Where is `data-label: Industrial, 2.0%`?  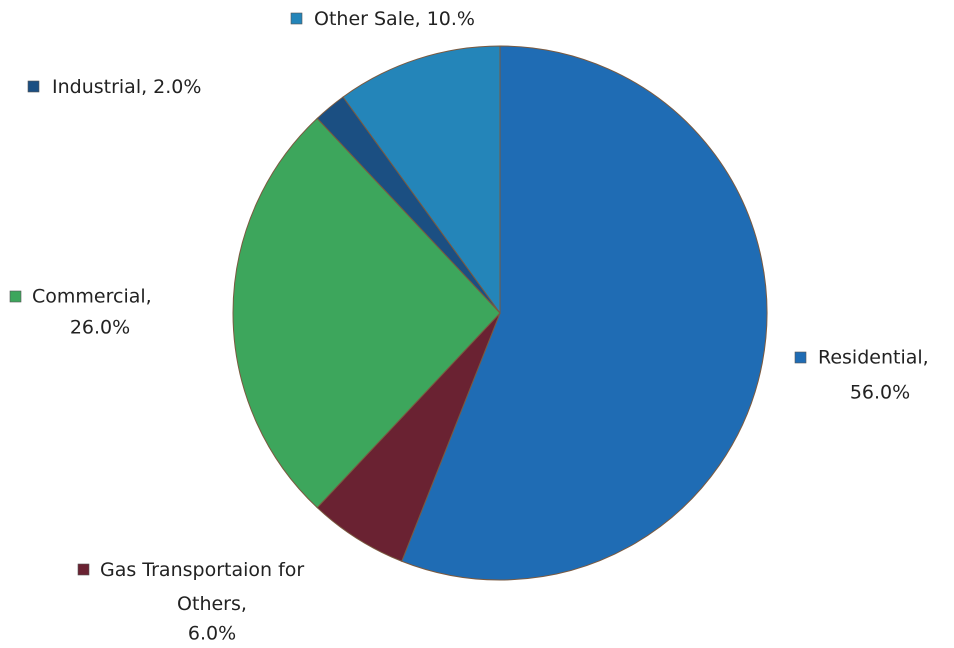 data-label: Industrial, 2.0% is located at coordinates (126, 87).